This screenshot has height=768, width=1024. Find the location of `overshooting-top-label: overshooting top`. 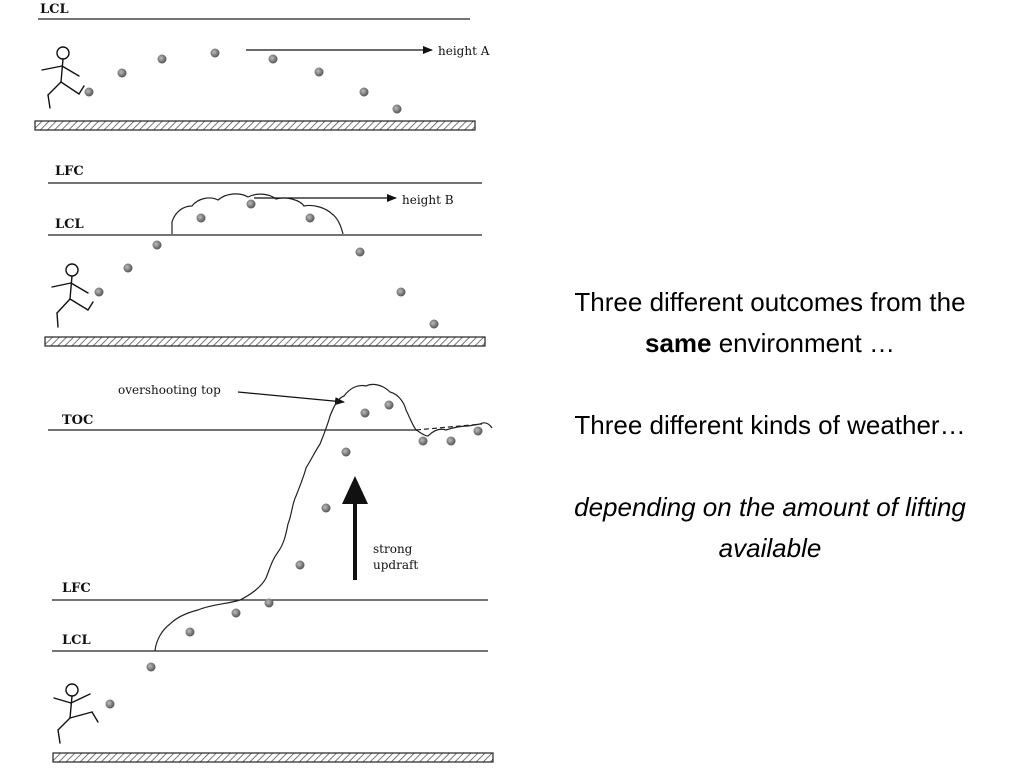

overshooting-top-label: overshooting top is located at coordinates (169, 390).